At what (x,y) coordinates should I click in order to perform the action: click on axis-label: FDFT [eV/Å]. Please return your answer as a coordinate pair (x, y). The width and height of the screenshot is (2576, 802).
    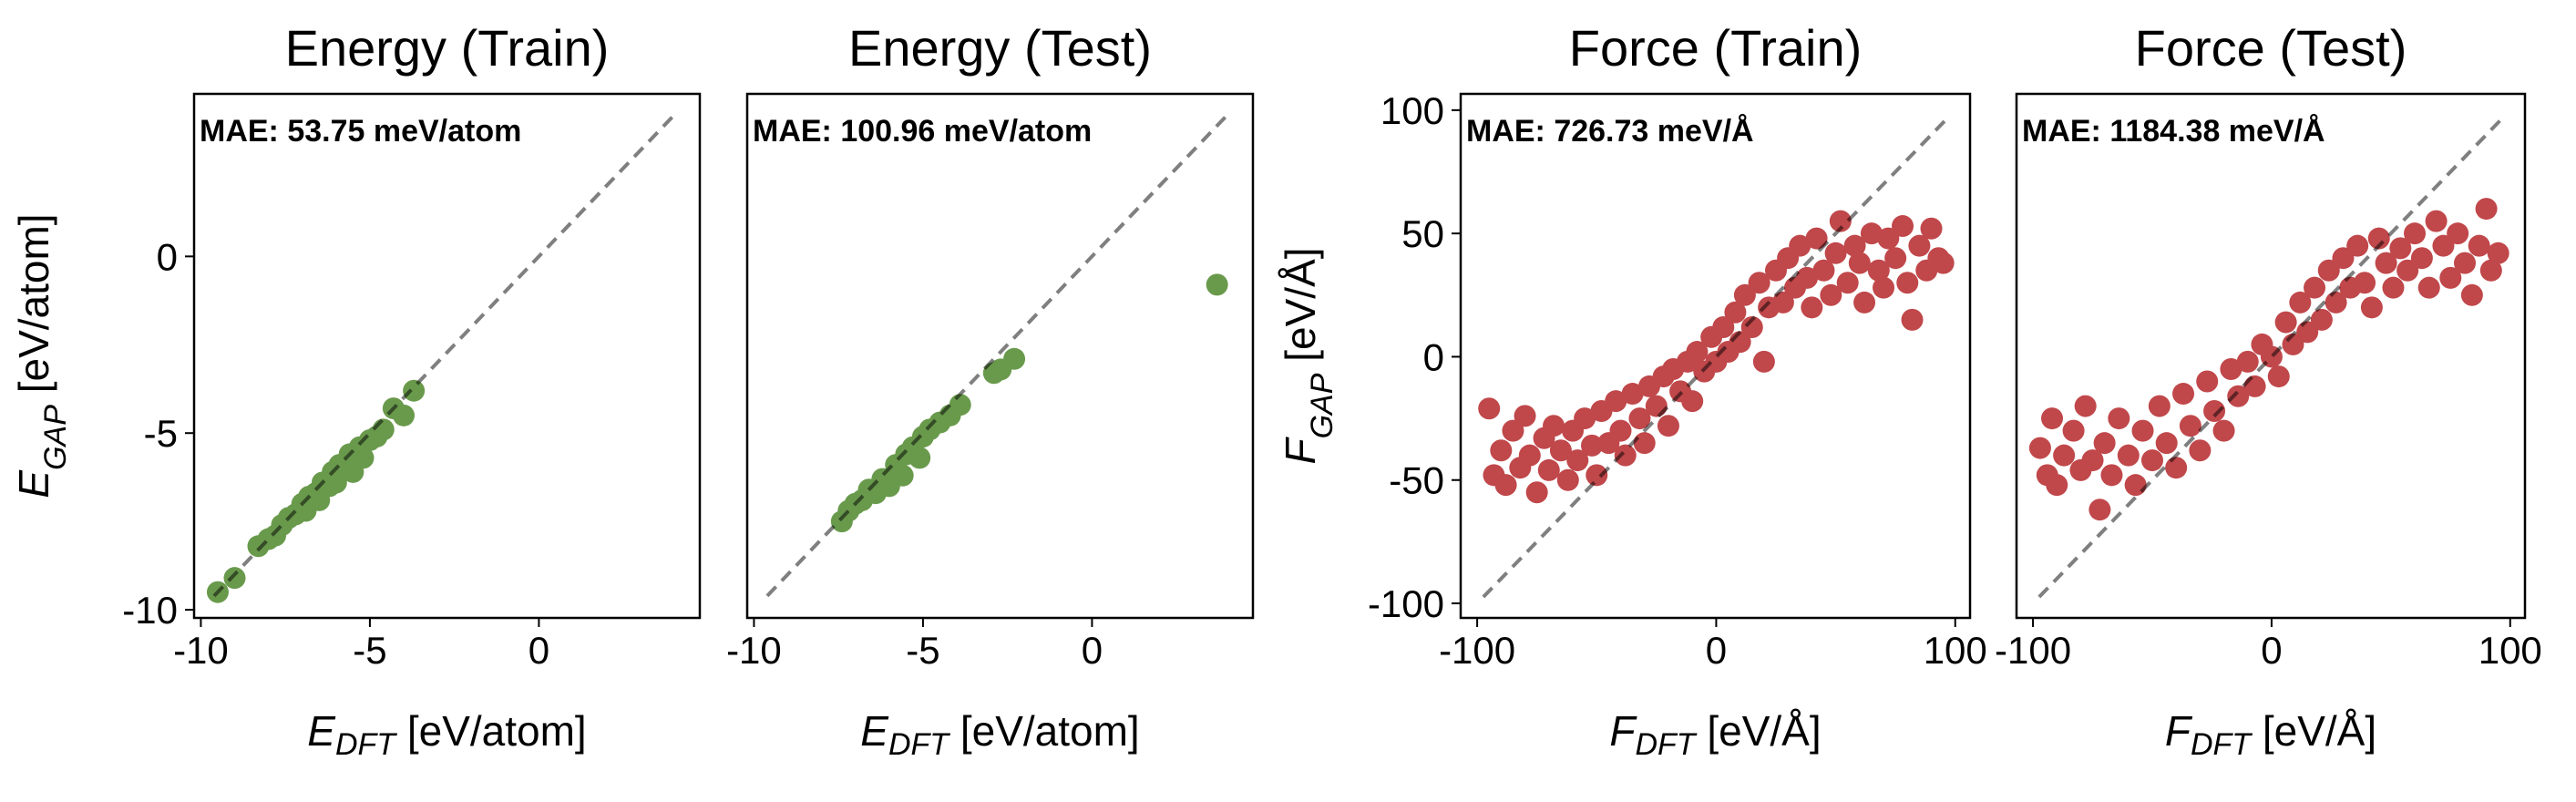
    Looking at the image, I should click on (2270, 734).